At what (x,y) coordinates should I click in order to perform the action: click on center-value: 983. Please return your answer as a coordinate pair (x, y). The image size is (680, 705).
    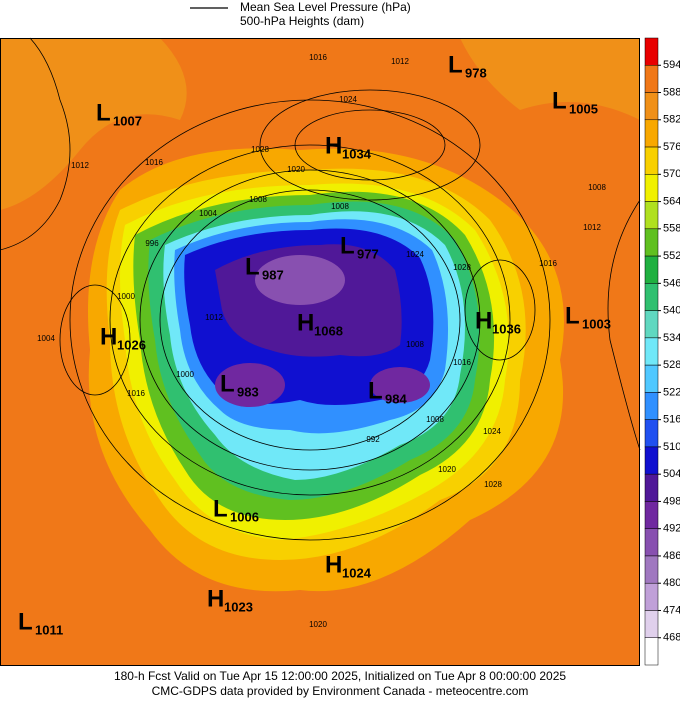
    Looking at the image, I should click on (248, 391).